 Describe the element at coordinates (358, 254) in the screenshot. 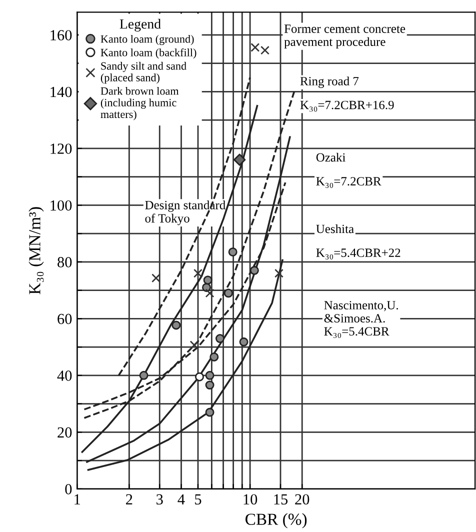

I see `annotation: K₃₀=5.4CBR+22` at that location.